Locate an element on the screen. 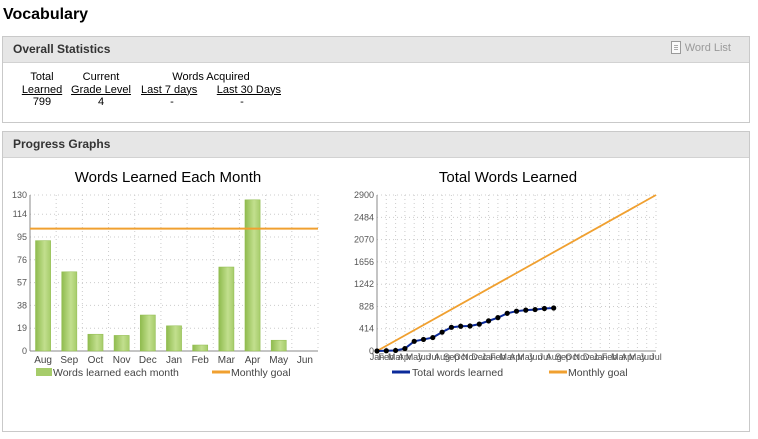 This screenshot has height=439, width=758. current-grade-stat: Current Grade Level 4 is located at coordinates (101, 90).